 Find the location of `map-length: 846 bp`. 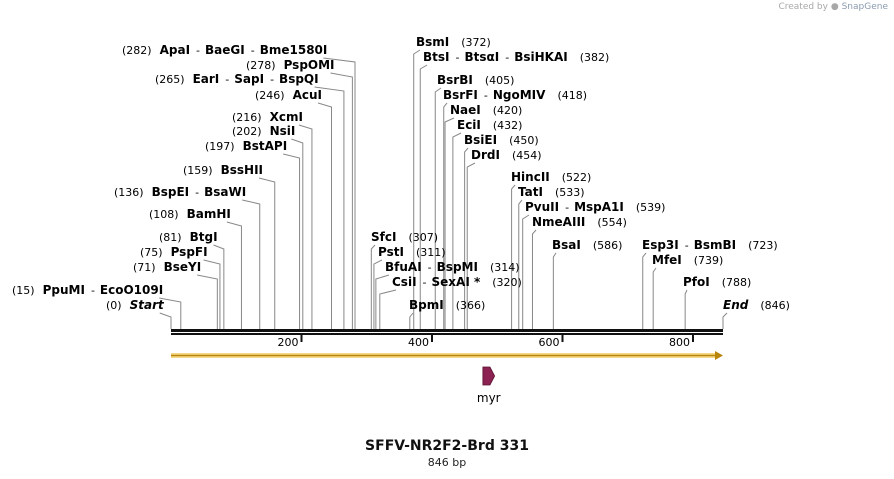

map-length: 846 bp is located at coordinates (447, 462).